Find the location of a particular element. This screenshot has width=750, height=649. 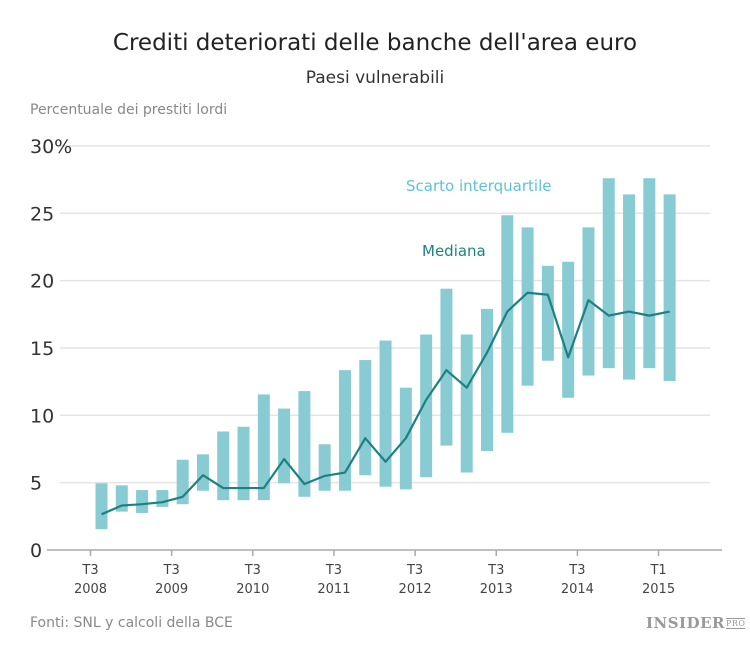

y-tick-label: 0 is located at coordinates (36, 551).